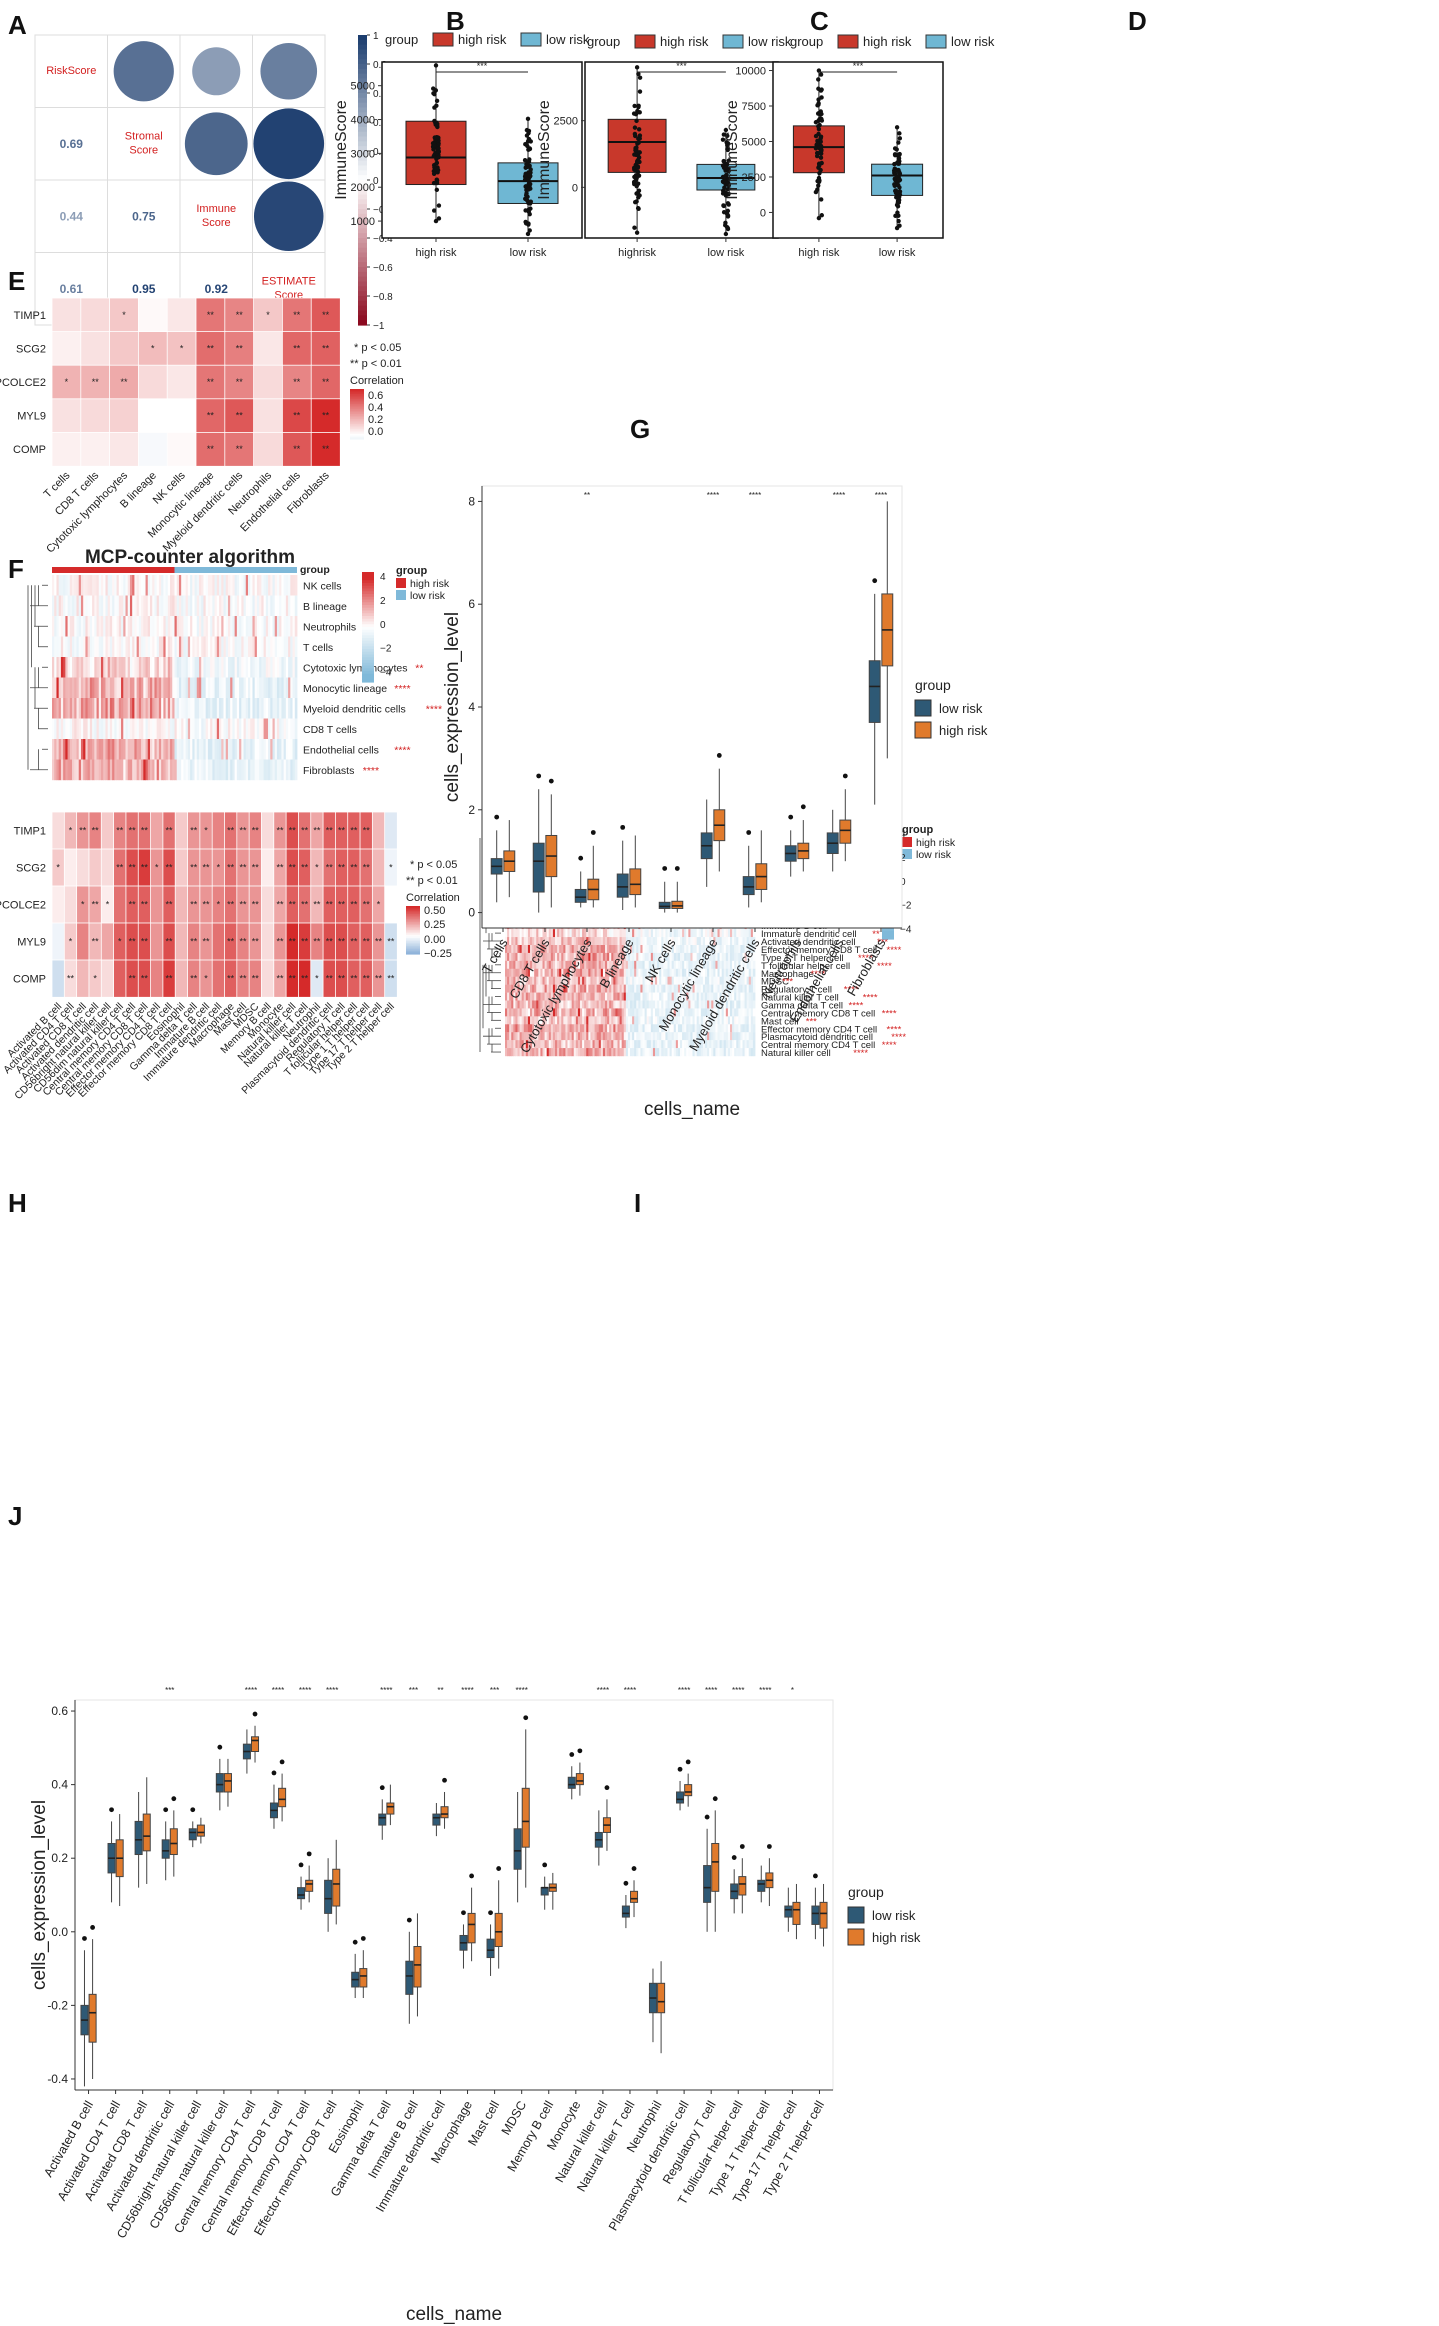 The height and width of the screenshot is (2326, 1439). I want to click on colorbar-title: Correlation, so click(377, 381).